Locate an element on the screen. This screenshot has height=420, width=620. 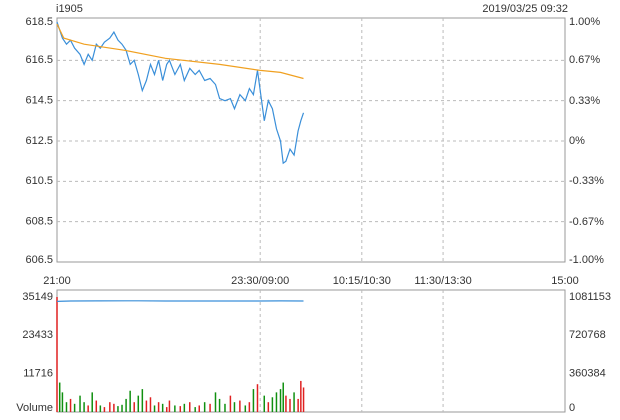
timestamp: 2019/03/25 09:32 is located at coordinates (525, 9).